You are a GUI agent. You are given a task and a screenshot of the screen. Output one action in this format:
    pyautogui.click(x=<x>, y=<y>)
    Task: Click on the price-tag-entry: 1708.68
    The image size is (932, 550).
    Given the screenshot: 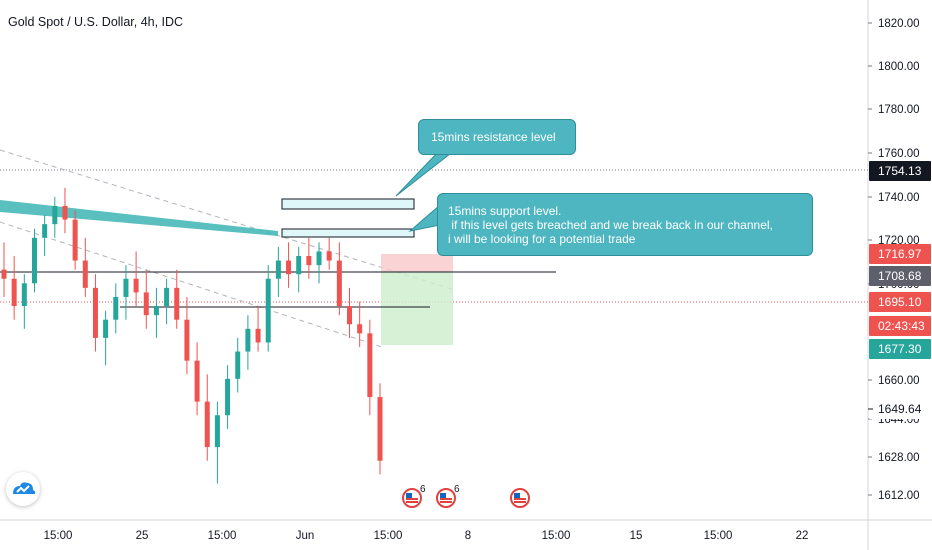 What is the action you would take?
    pyautogui.click(x=900, y=276)
    